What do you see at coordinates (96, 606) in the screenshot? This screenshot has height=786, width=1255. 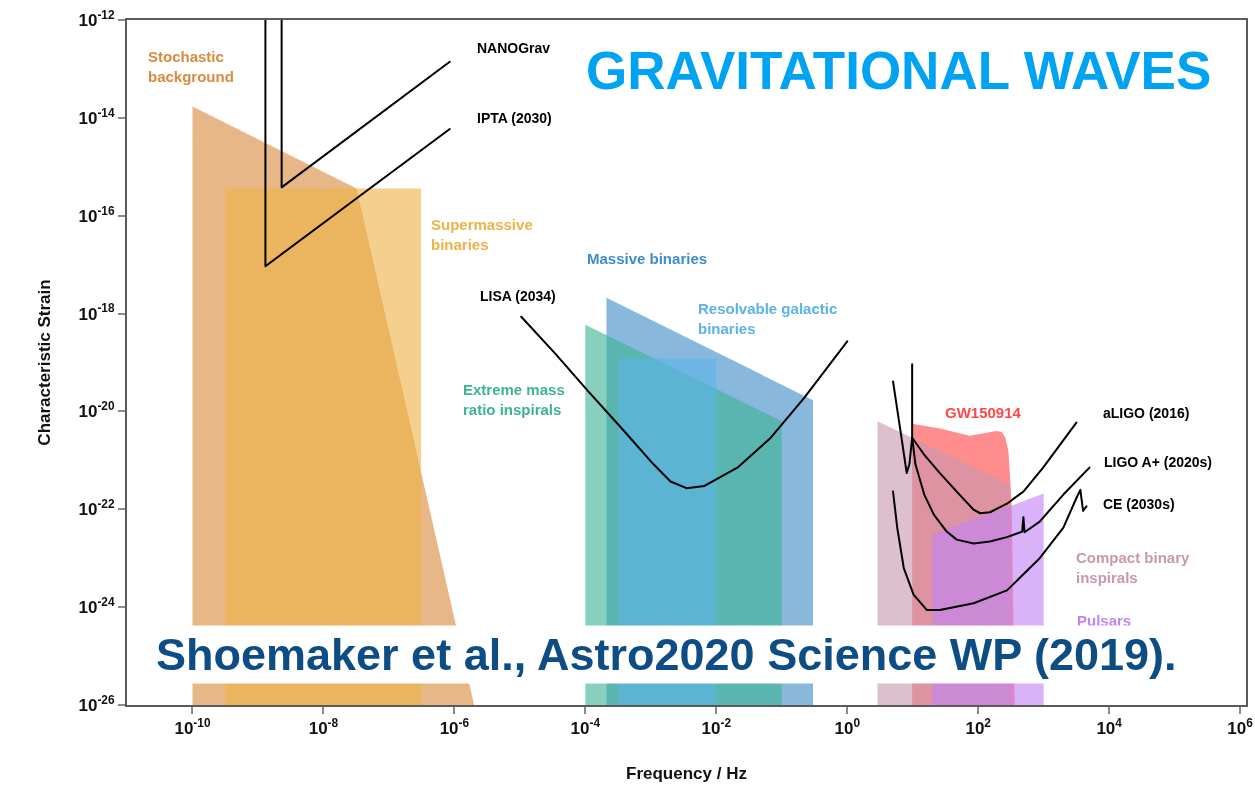 I see `y-tick-label: 10$^{-24}$` at bounding box center [96, 606].